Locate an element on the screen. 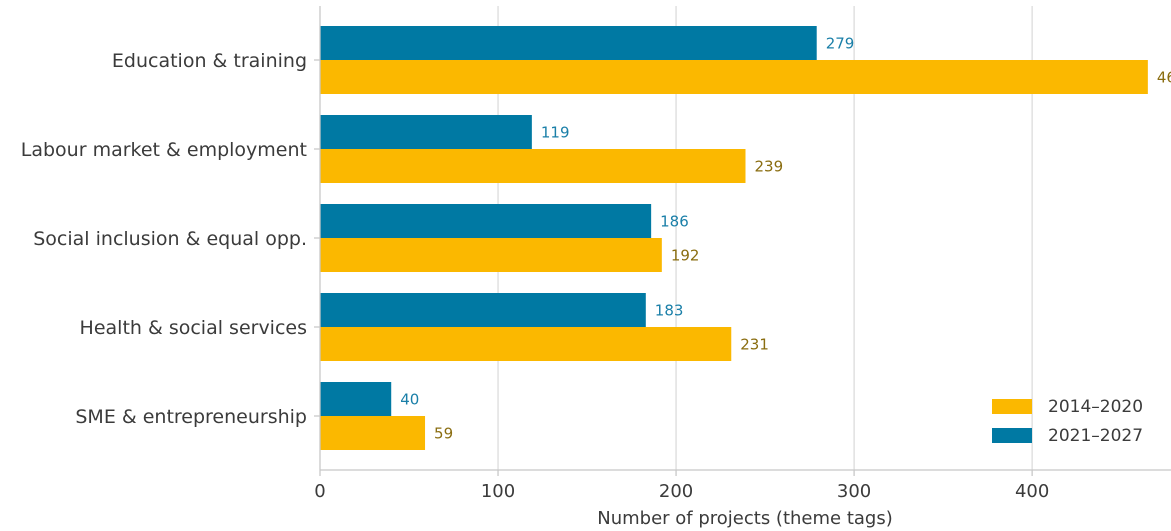 The image size is (1171, 531). category-label: Education & training is located at coordinates (209, 61).